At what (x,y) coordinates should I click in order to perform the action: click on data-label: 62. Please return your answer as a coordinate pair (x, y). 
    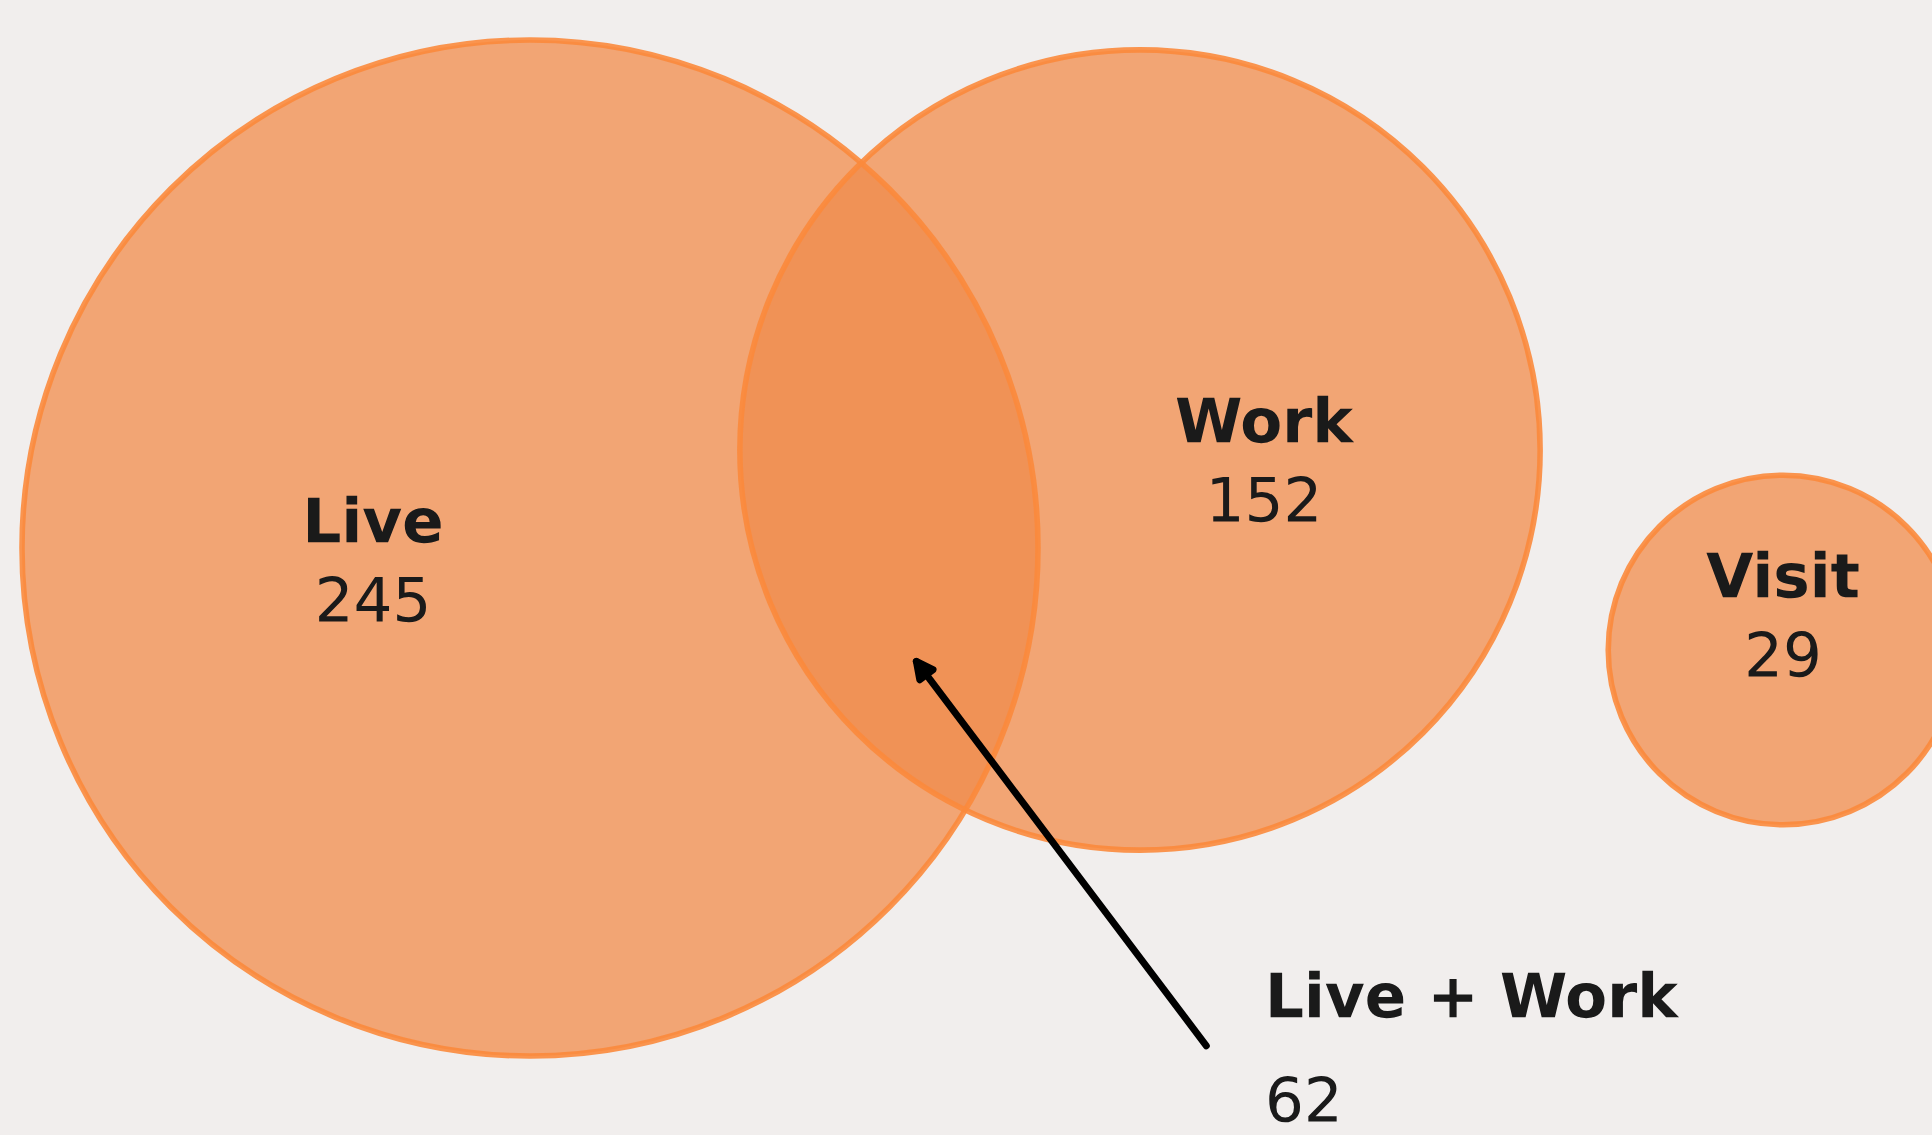
    Looking at the image, I should click on (1303, 1099).